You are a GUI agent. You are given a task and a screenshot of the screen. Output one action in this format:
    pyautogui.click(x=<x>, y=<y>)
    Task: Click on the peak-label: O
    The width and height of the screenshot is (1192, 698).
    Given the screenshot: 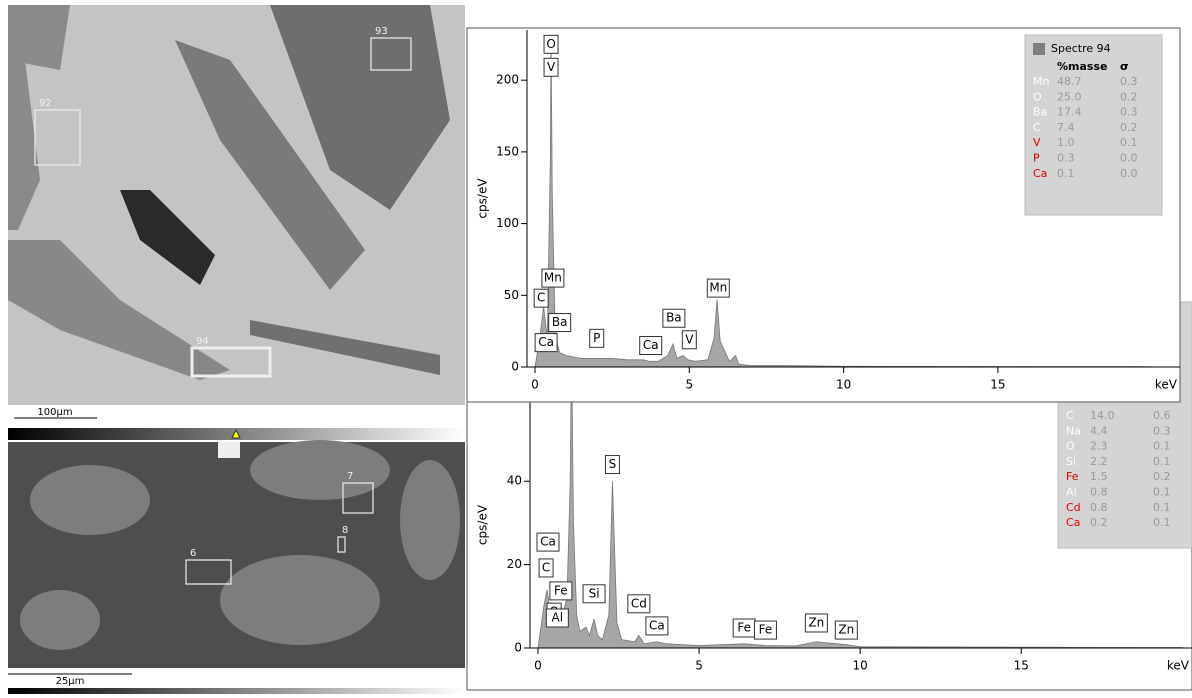 What is the action you would take?
    pyautogui.click(x=550, y=44)
    